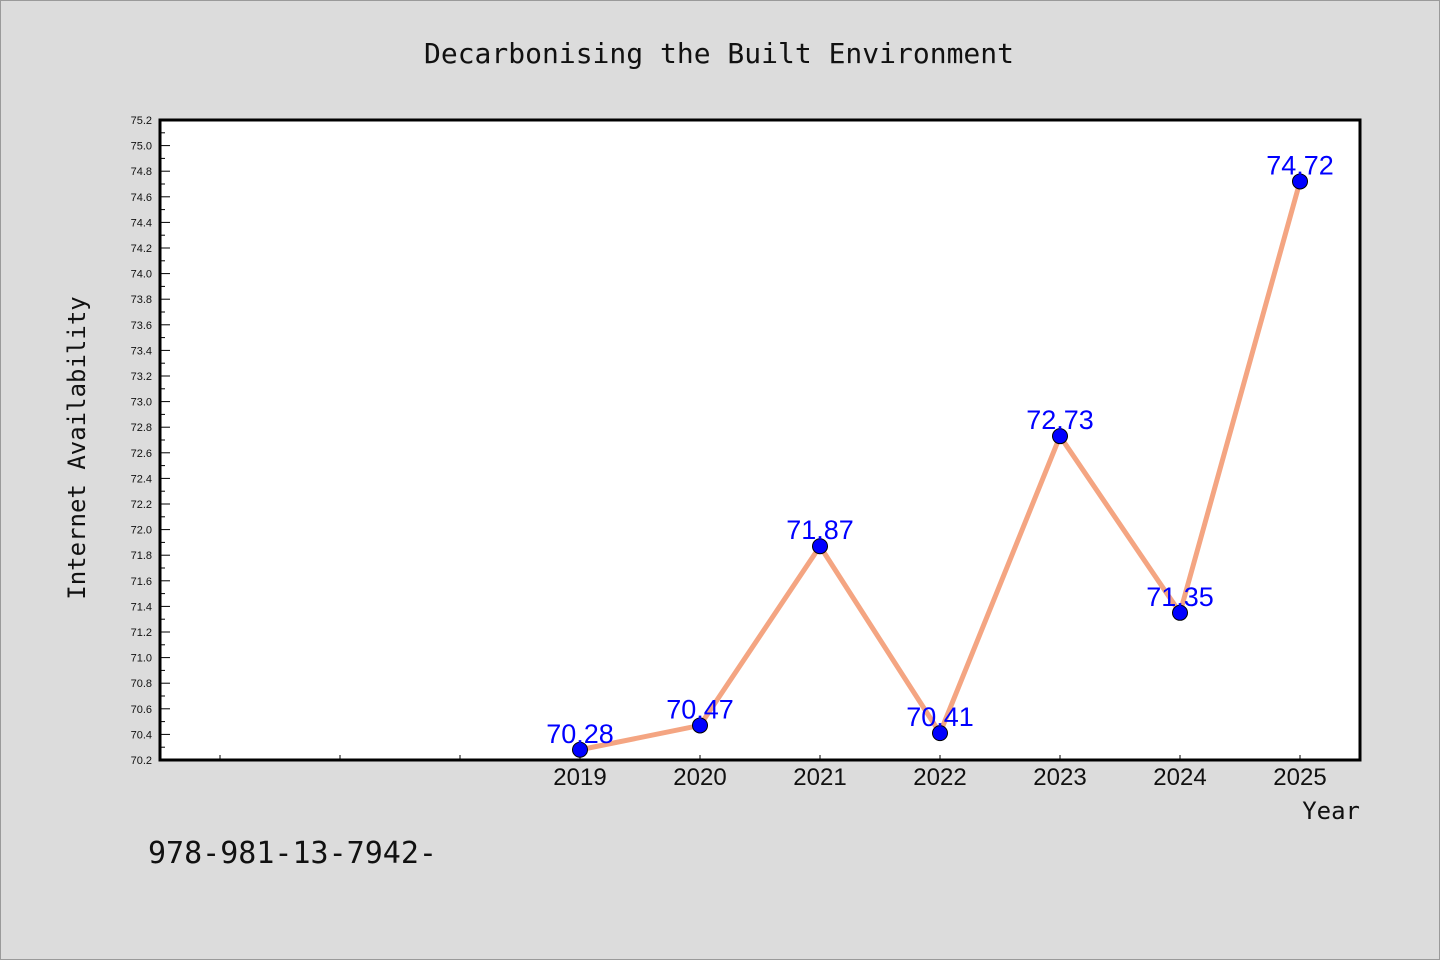  Describe the element at coordinates (141, 710) in the screenshot. I see `y-tick-label: 70.6` at that location.